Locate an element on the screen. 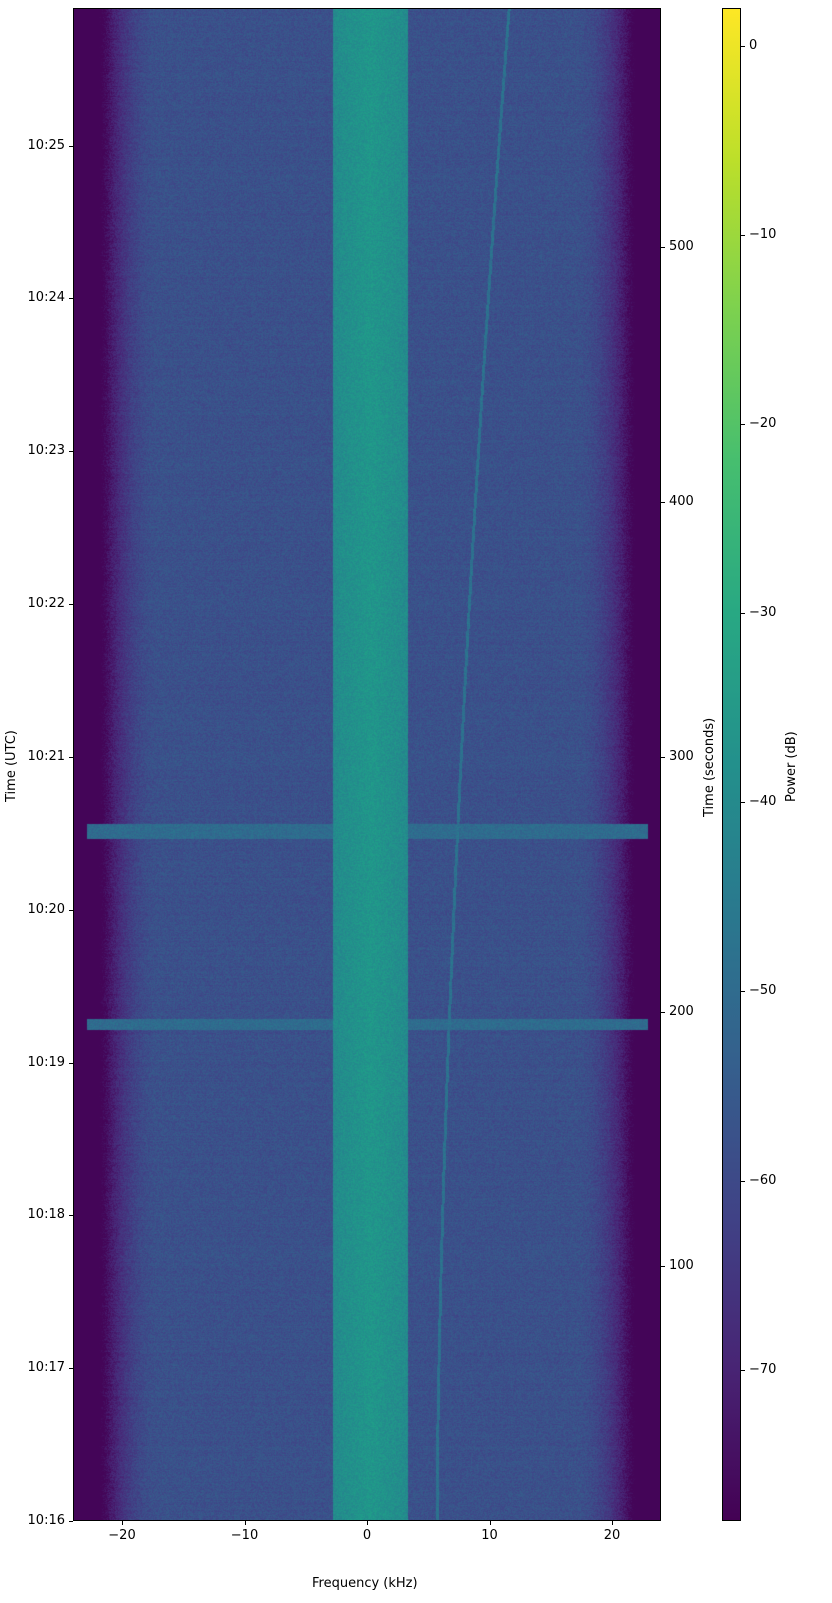  y-left-tick-label: 10:23 is located at coordinates (32, 450).